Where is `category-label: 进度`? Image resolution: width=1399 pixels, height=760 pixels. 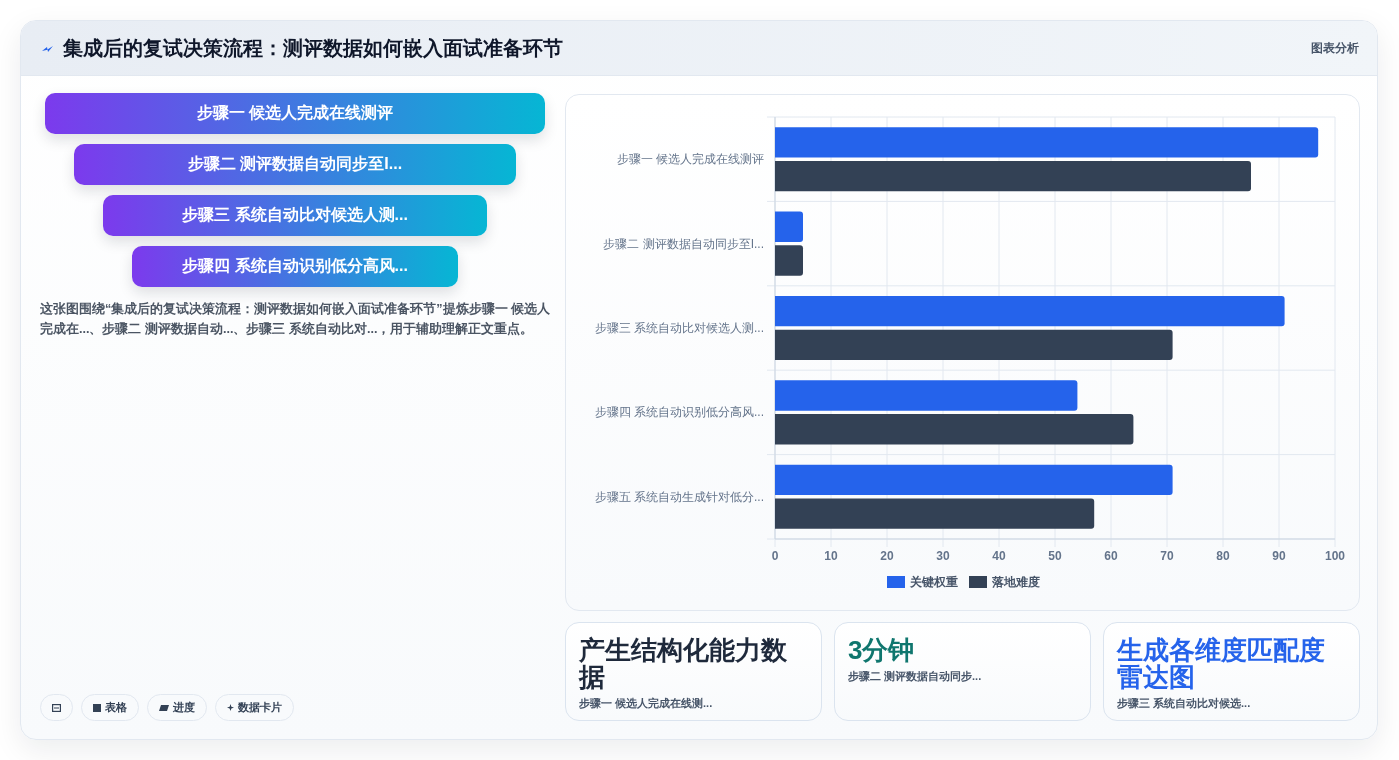
category-label: 进度 is located at coordinates (184, 707).